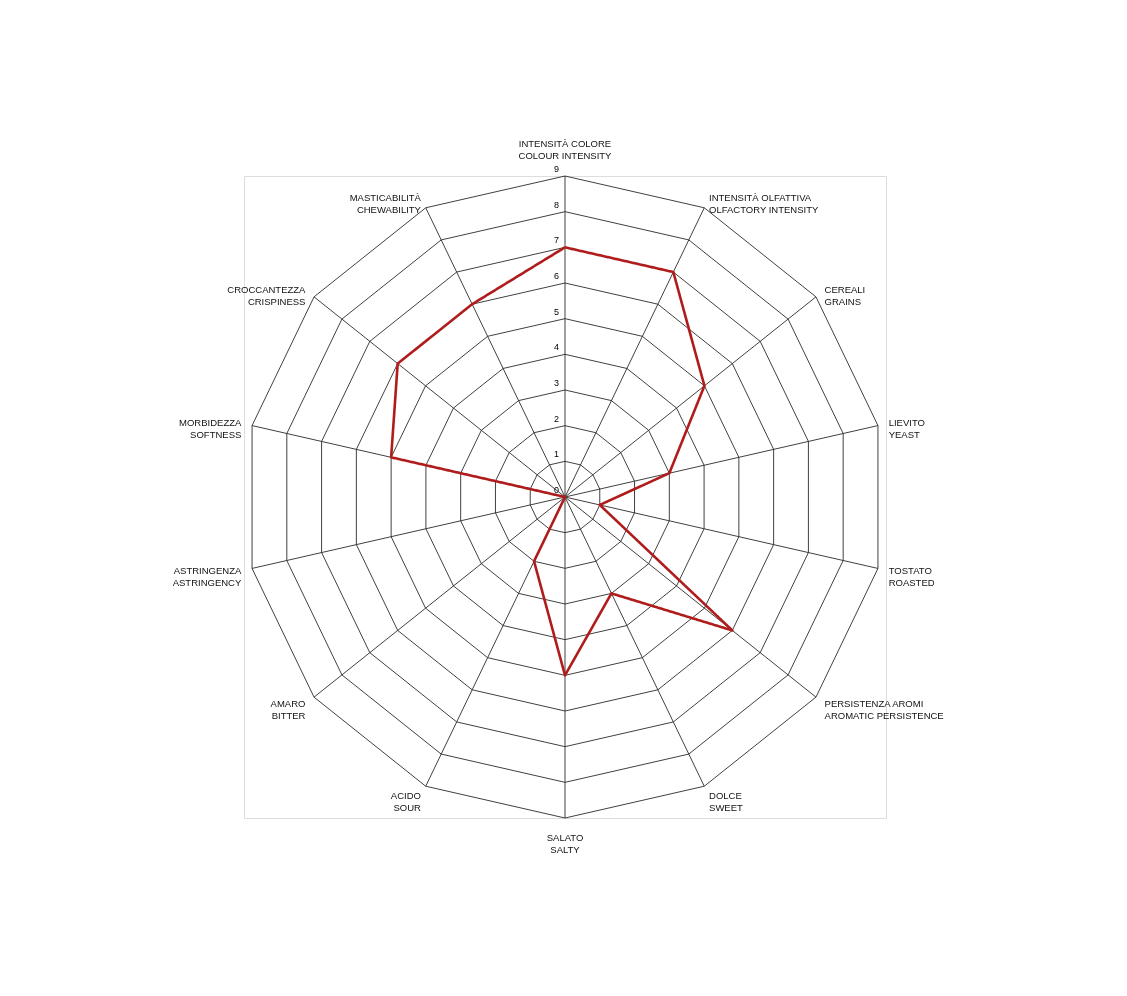  Describe the element at coordinates (556, 276) in the screenshot. I see `y-tick-label: 6` at that location.